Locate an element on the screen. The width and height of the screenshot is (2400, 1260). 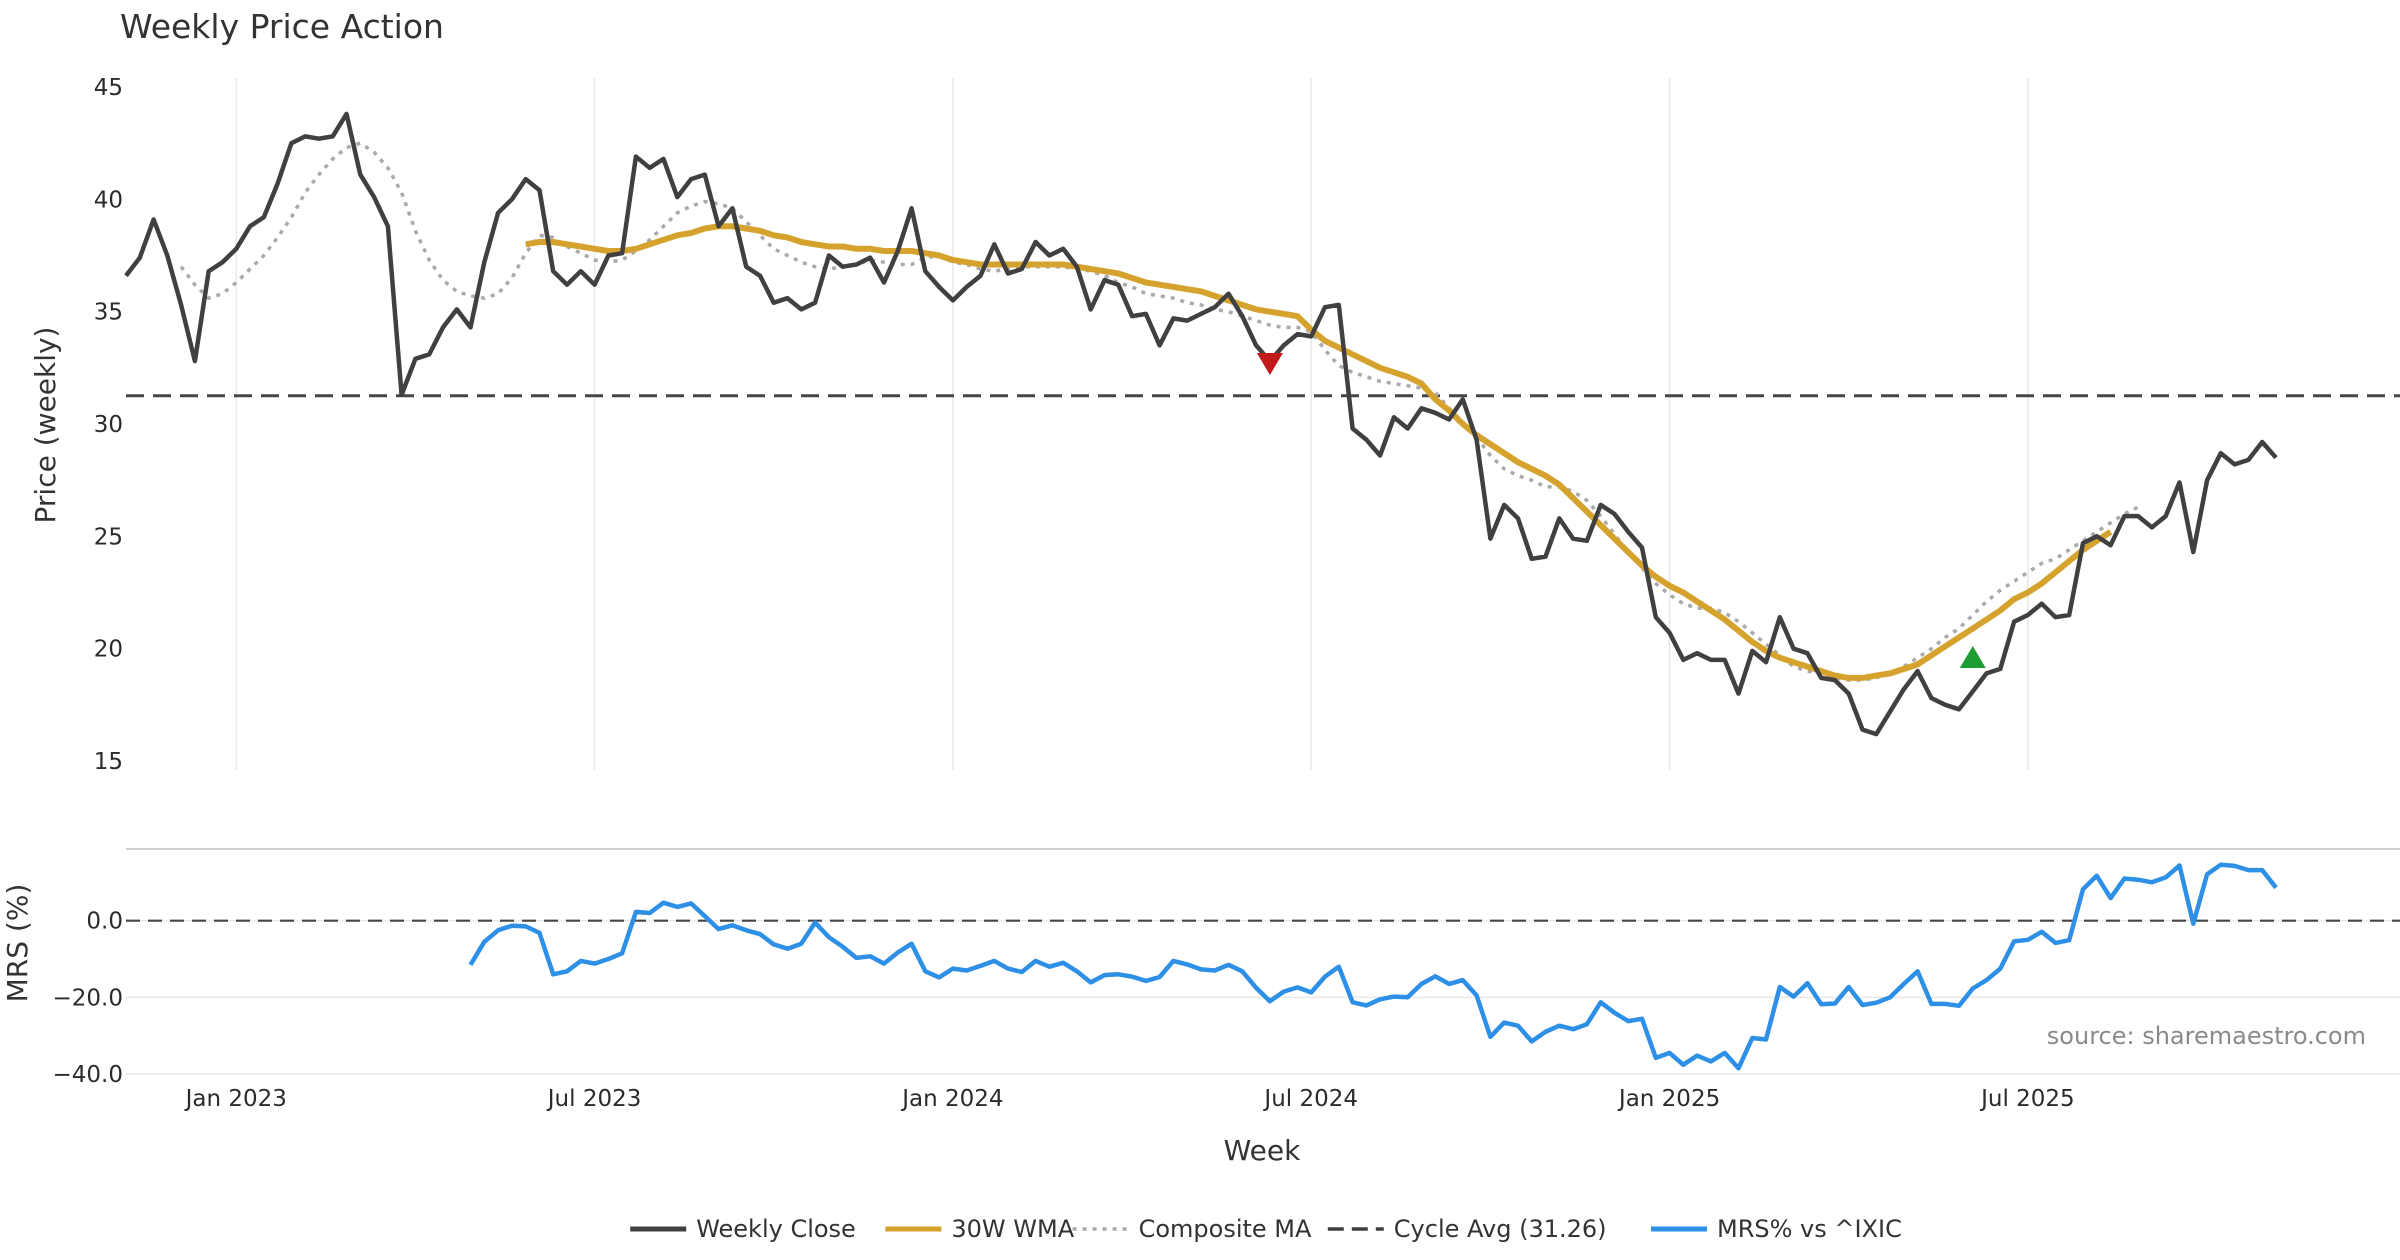
x-tick-label: Jul 2023 is located at coordinates (594, 1099).